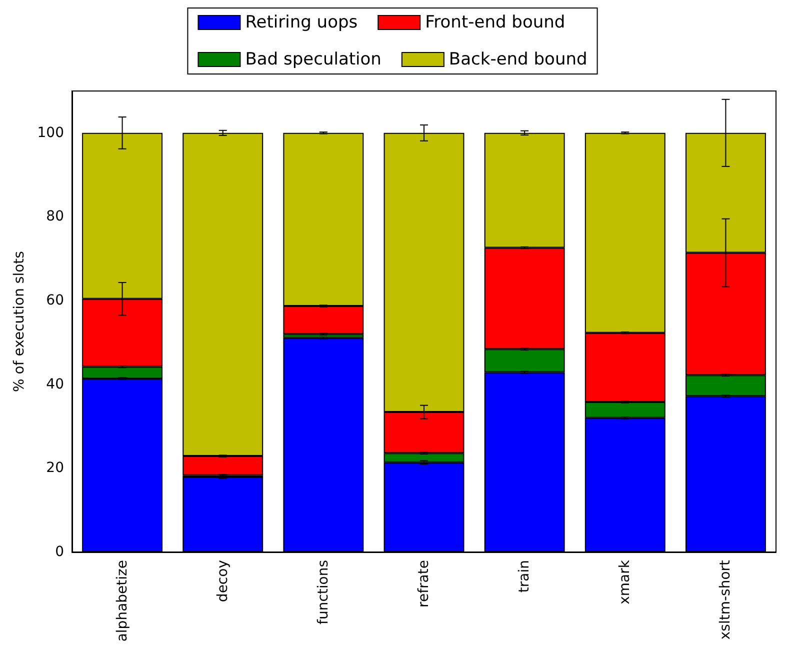 The image size is (785, 664). Describe the element at coordinates (301, 22) in the screenshot. I see `legend-label: Retiring uops` at that location.